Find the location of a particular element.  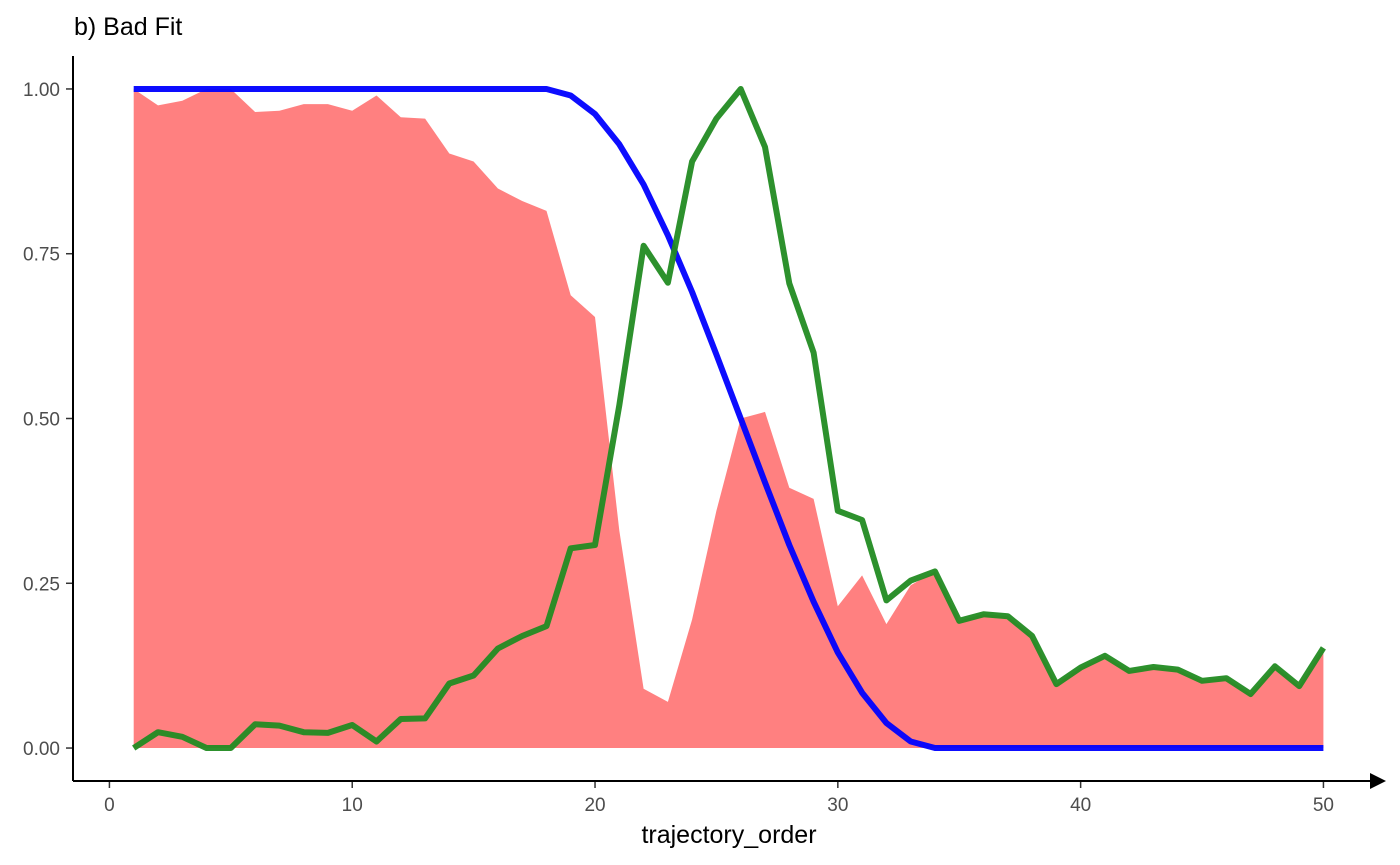

y-tick-label: 0.00 is located at coordinates (41, 749).